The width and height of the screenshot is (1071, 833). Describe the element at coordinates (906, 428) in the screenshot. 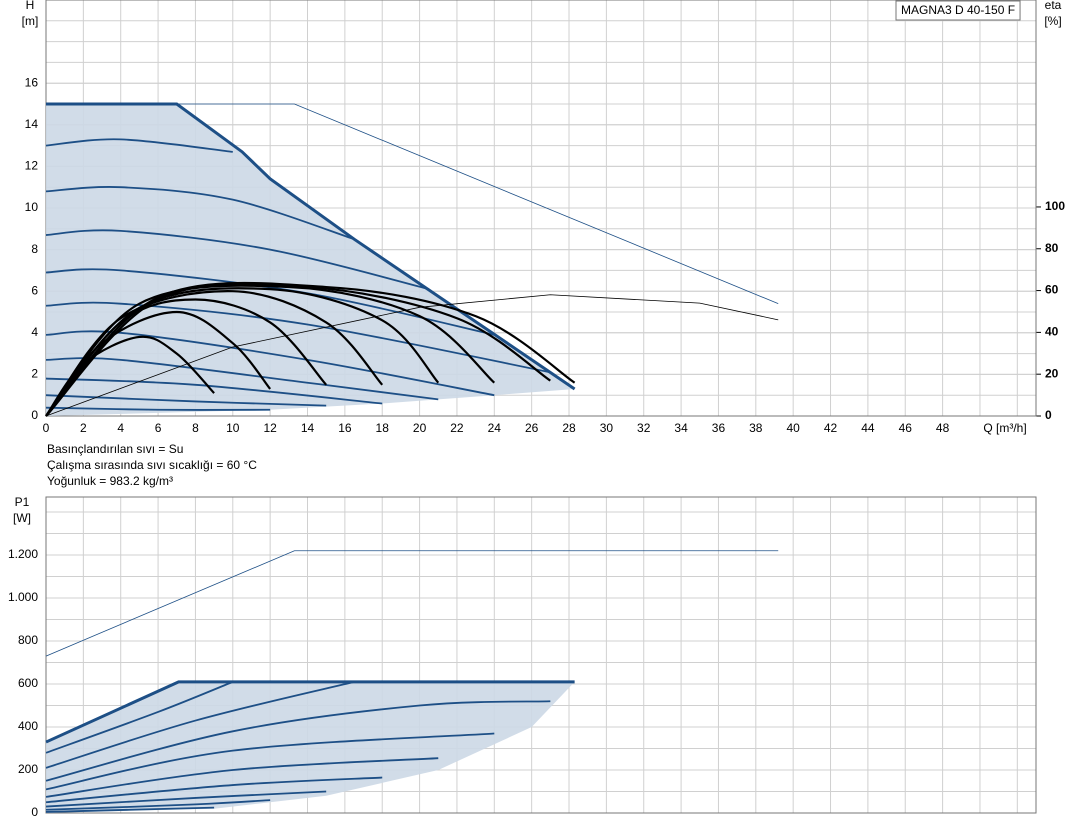

I see `x-tick-label: 46` at that location.